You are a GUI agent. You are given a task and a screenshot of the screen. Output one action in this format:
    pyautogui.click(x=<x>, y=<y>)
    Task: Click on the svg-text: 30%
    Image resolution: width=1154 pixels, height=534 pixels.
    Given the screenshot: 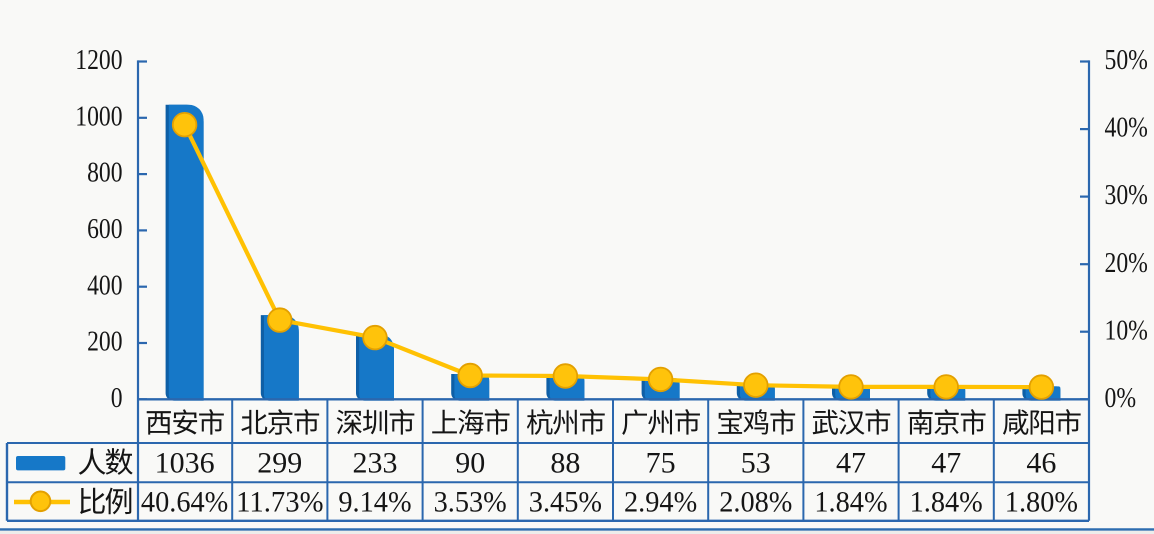 What is the action you would take?
    pyautogui.click(x=1126, y=195)
    